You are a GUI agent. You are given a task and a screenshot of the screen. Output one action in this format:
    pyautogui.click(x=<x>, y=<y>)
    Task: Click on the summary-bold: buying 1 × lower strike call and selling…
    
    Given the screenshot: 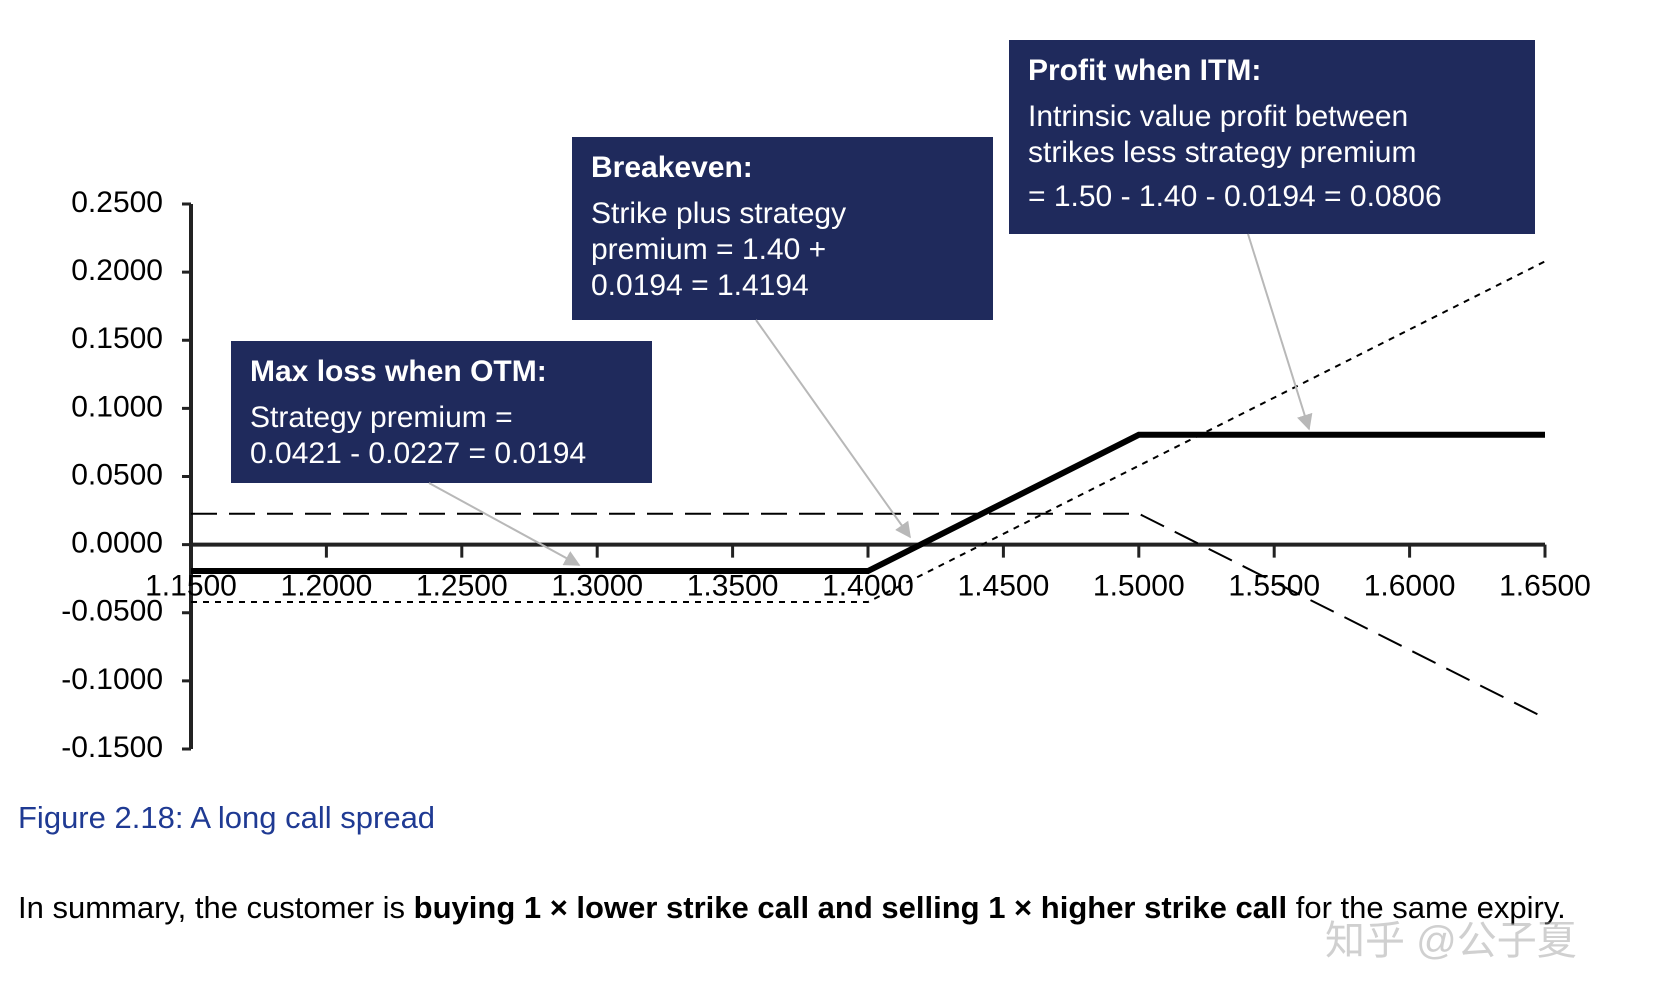 What is the action you would take?
    pyautogui.click(x=850, y=907)
    